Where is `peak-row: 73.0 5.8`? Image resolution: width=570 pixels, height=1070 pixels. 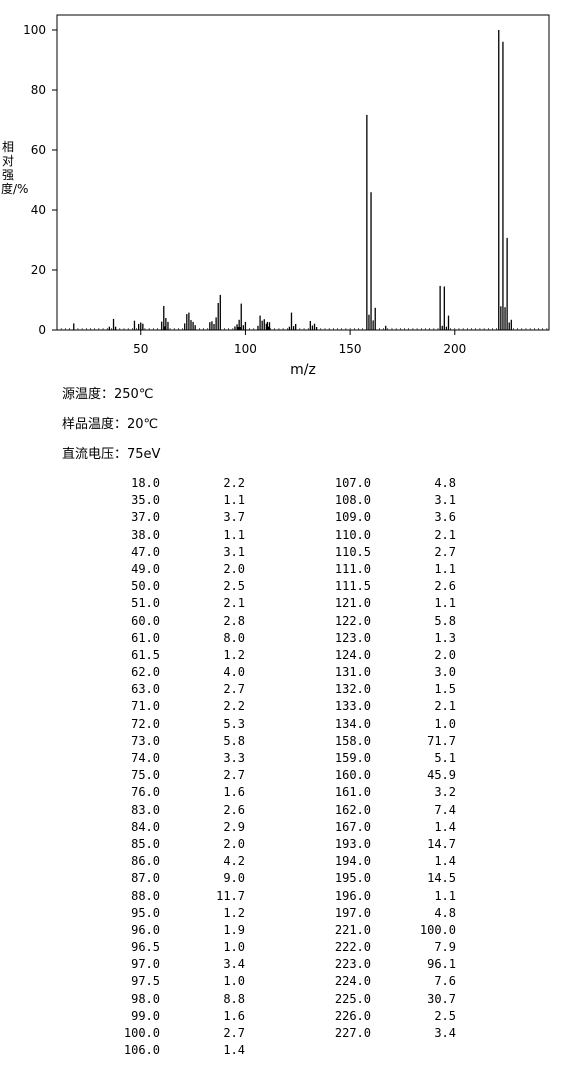
peak-row: 73.0 5.8 is located at coordinates (175, 741).